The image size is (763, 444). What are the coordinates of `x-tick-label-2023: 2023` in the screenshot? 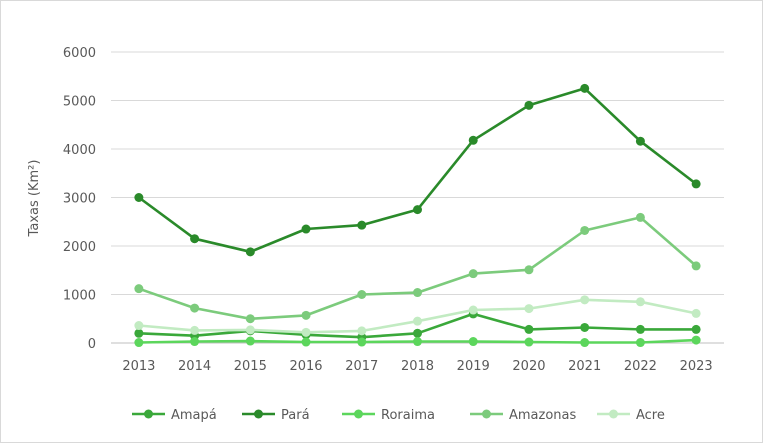 It's located at (696, 366).